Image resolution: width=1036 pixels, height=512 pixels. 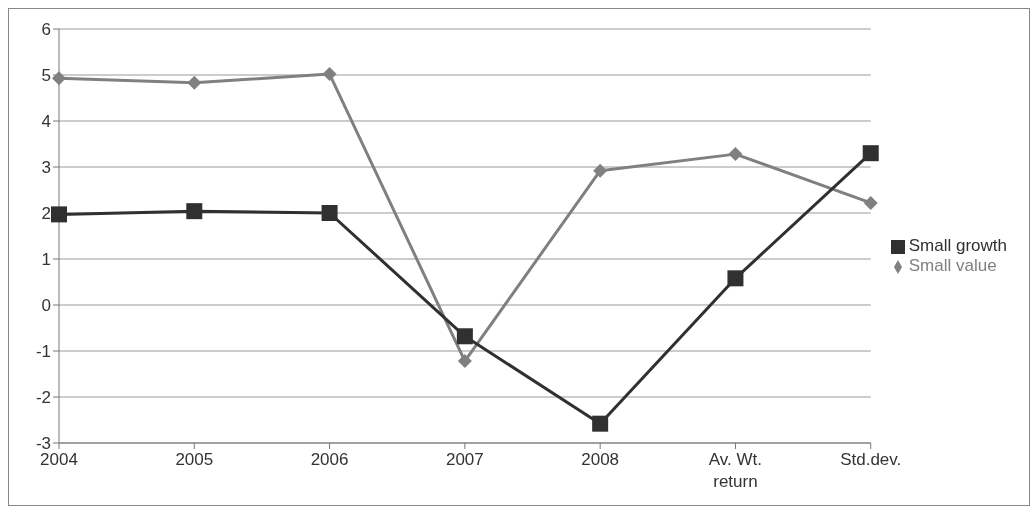 What do you see at coordinates (46, 122) in the screenshot?
I see `y-tick-label: 4` at bounding box center [46, 122].